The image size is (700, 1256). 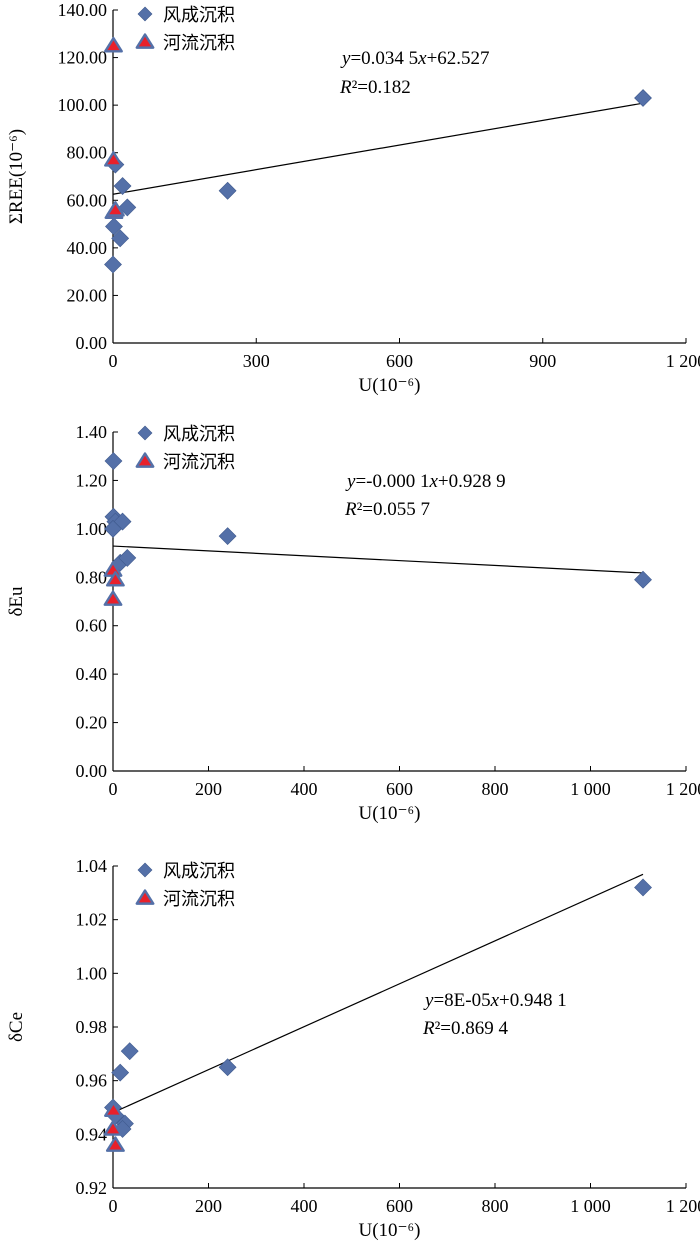 I want to click on r-squared: R²=0.869 4, so click(x=465, y=1028).